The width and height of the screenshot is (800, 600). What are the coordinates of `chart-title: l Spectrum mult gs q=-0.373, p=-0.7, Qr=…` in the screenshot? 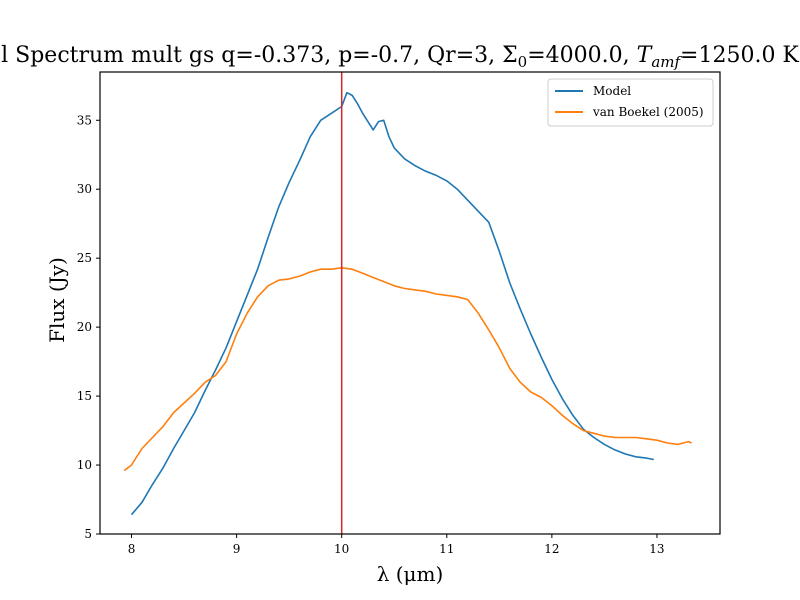 It's located at (400, 57).